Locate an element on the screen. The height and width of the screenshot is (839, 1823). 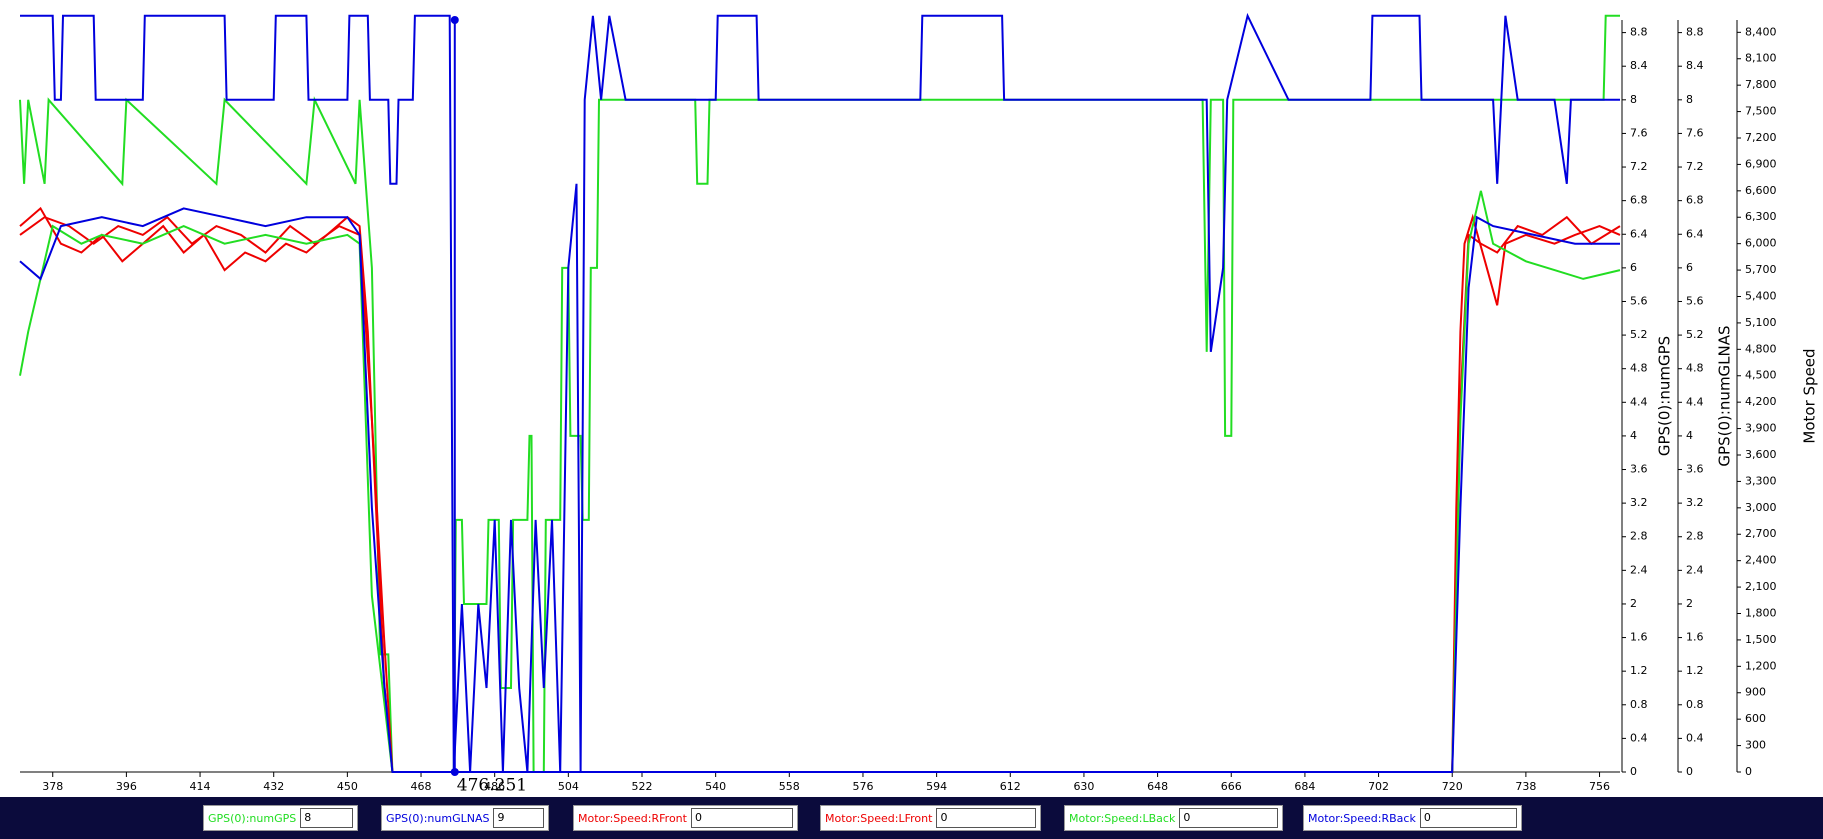
y-tick-label: 4,800 is located at coordinates (1761, 348).